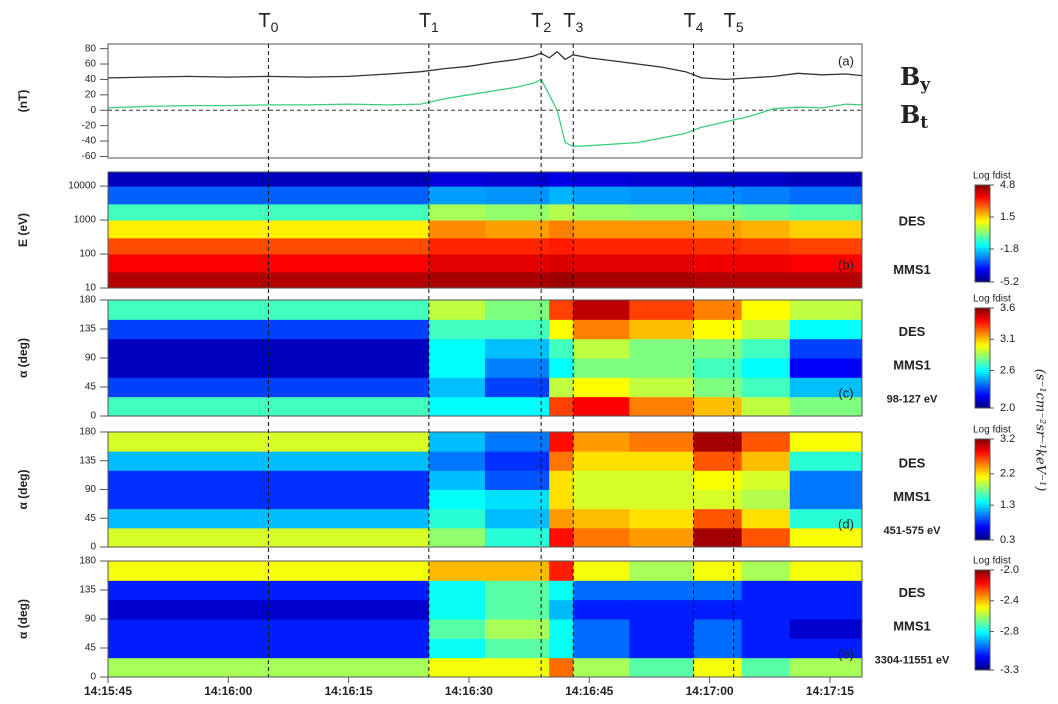  I want to click on colorbar-tick-label: -2.8, so click(1009, 631).